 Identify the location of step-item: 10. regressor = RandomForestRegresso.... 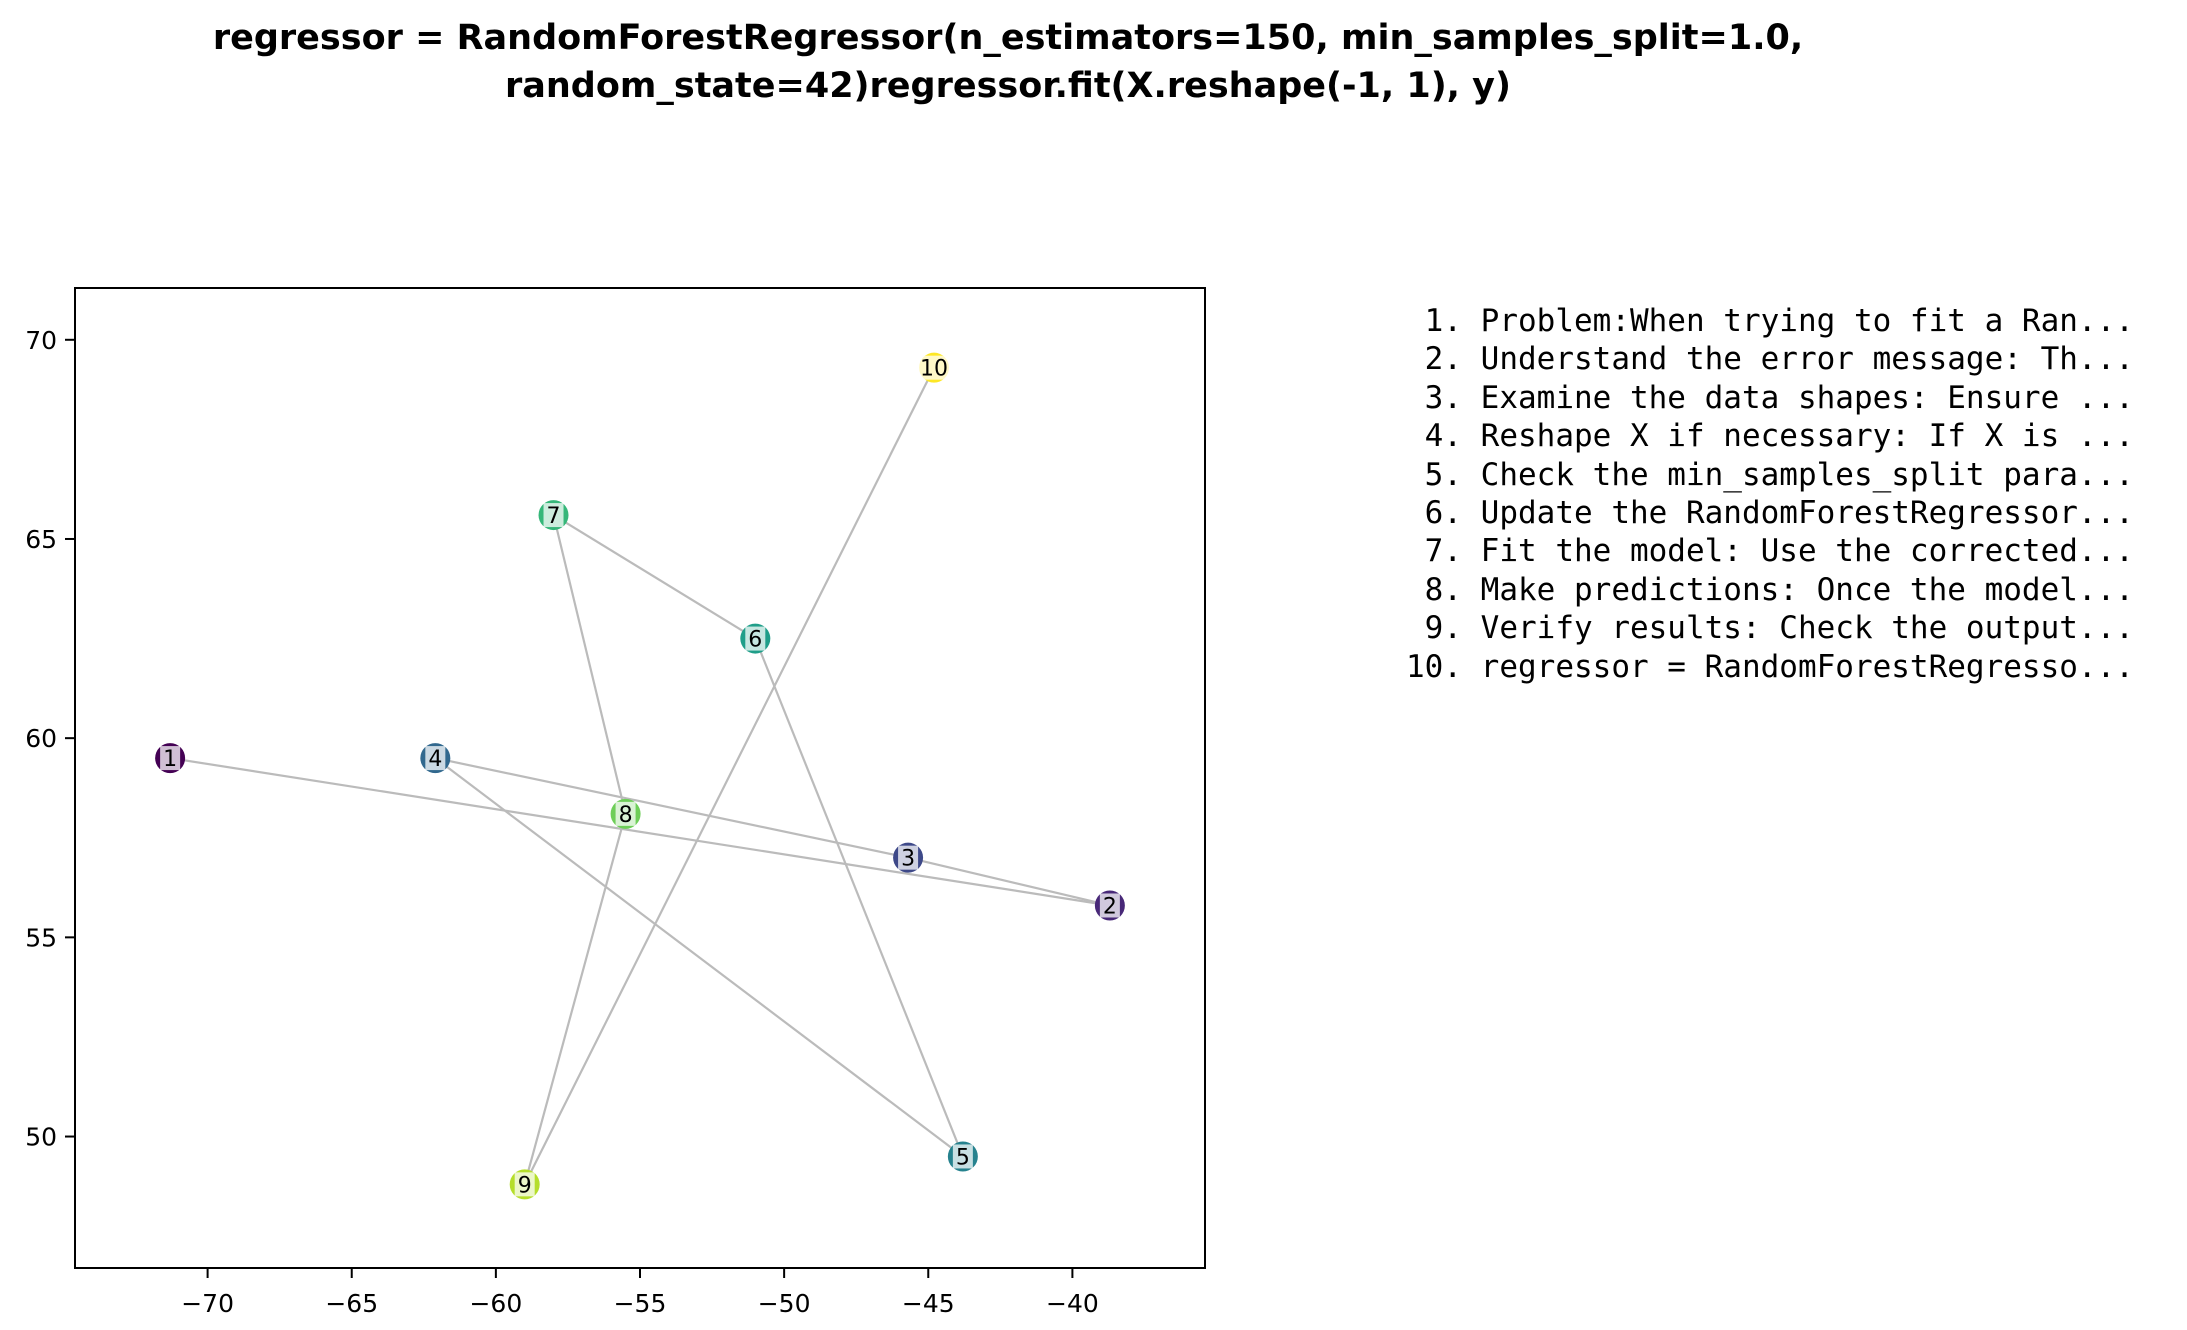
(1780, 667).